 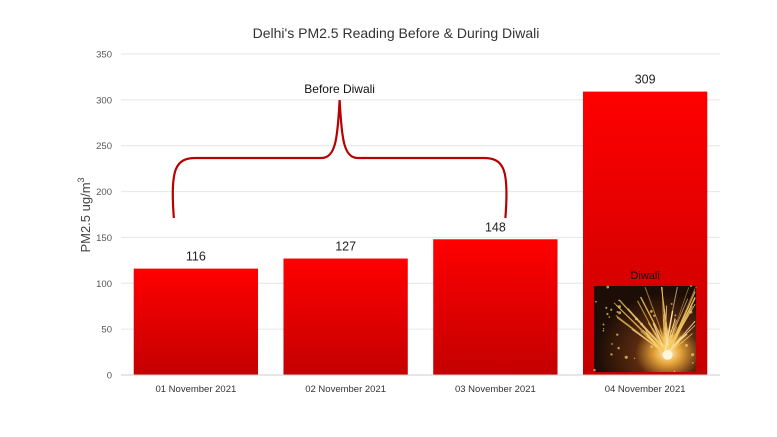 I want to click on y-axis-label-main: PM2.5 ug/m, so click(x=85, y=217).